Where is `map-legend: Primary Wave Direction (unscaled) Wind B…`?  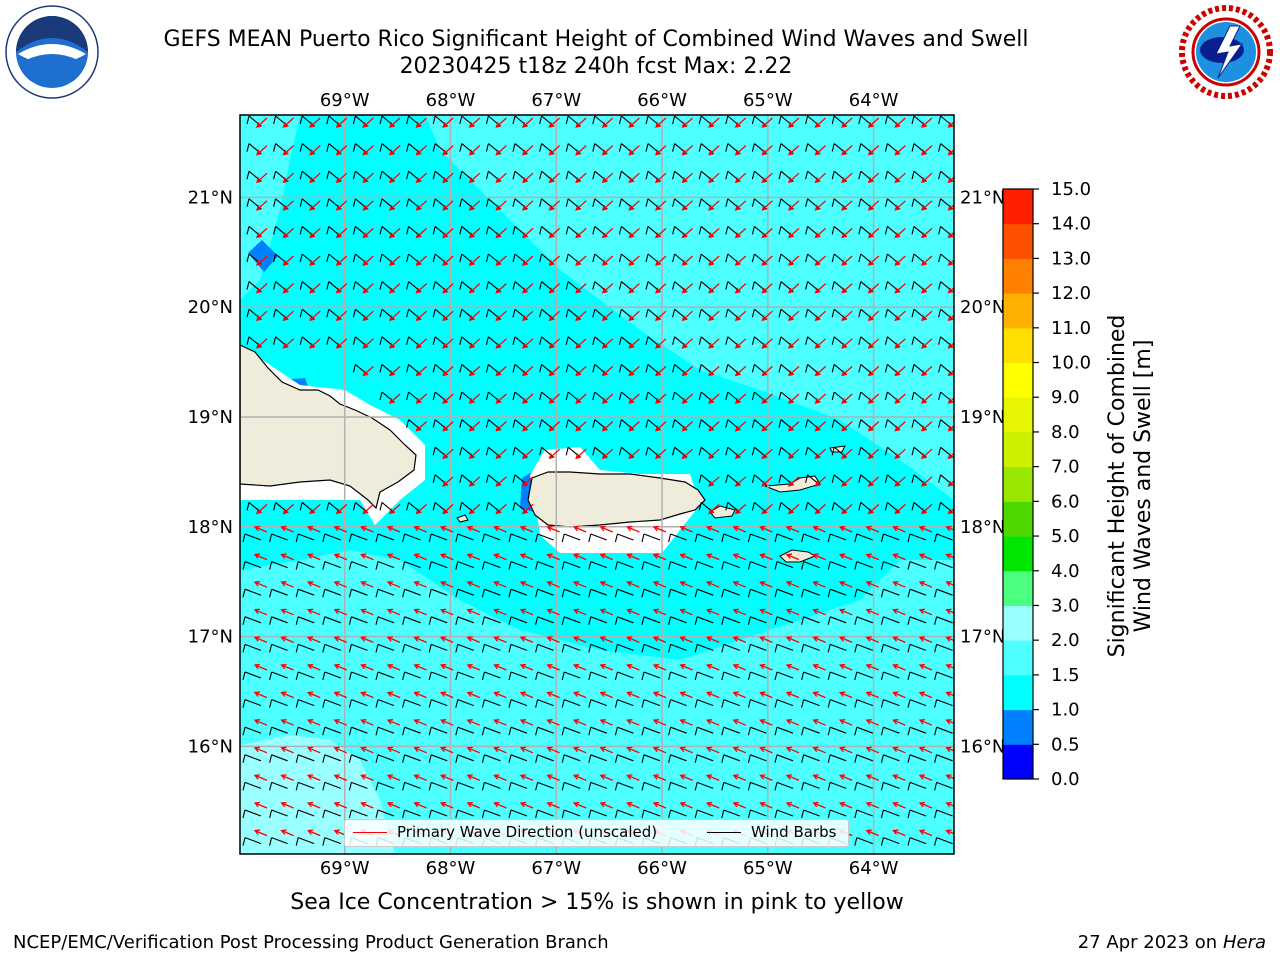 map-legend: Primary Wave Direction (unscaled) Wind B… is located at coordinates (596, 833).